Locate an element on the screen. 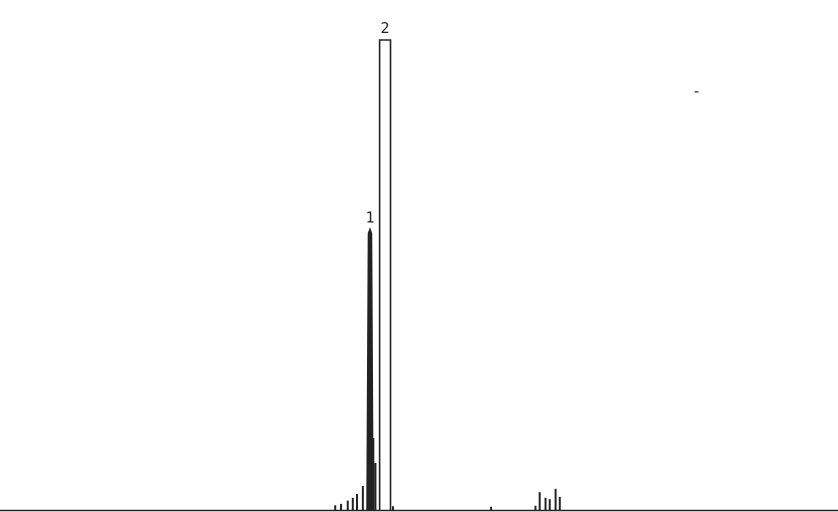  peak-label-1: 1 is located at coordinates (369, 217).